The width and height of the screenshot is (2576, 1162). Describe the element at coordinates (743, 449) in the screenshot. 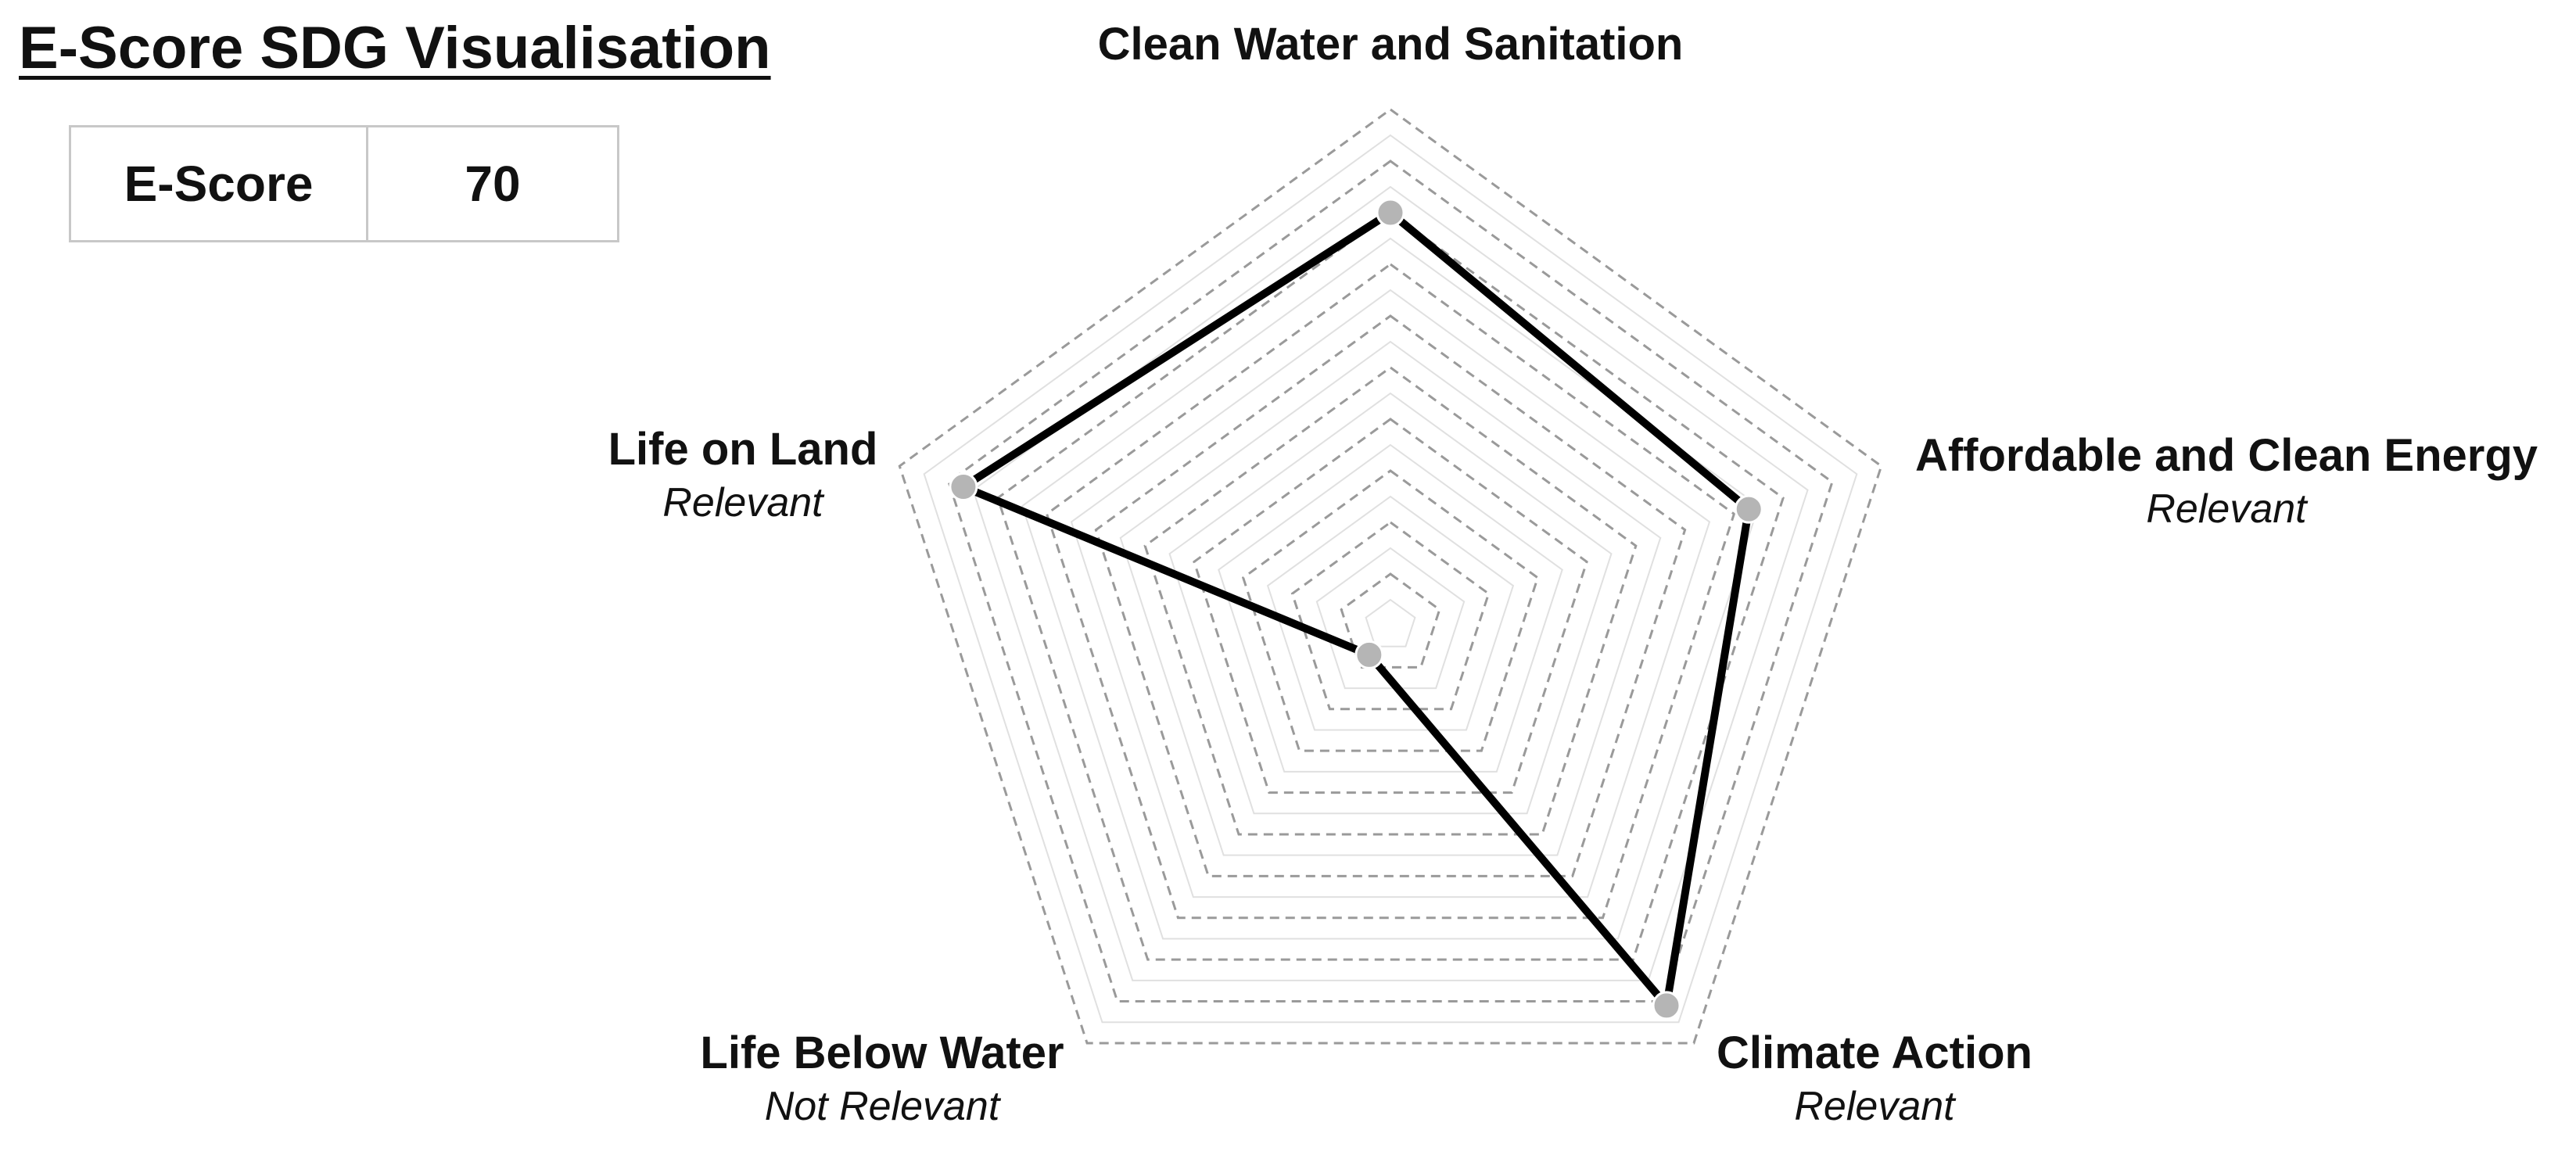

I see `axis-name: Life on Land` at that location.